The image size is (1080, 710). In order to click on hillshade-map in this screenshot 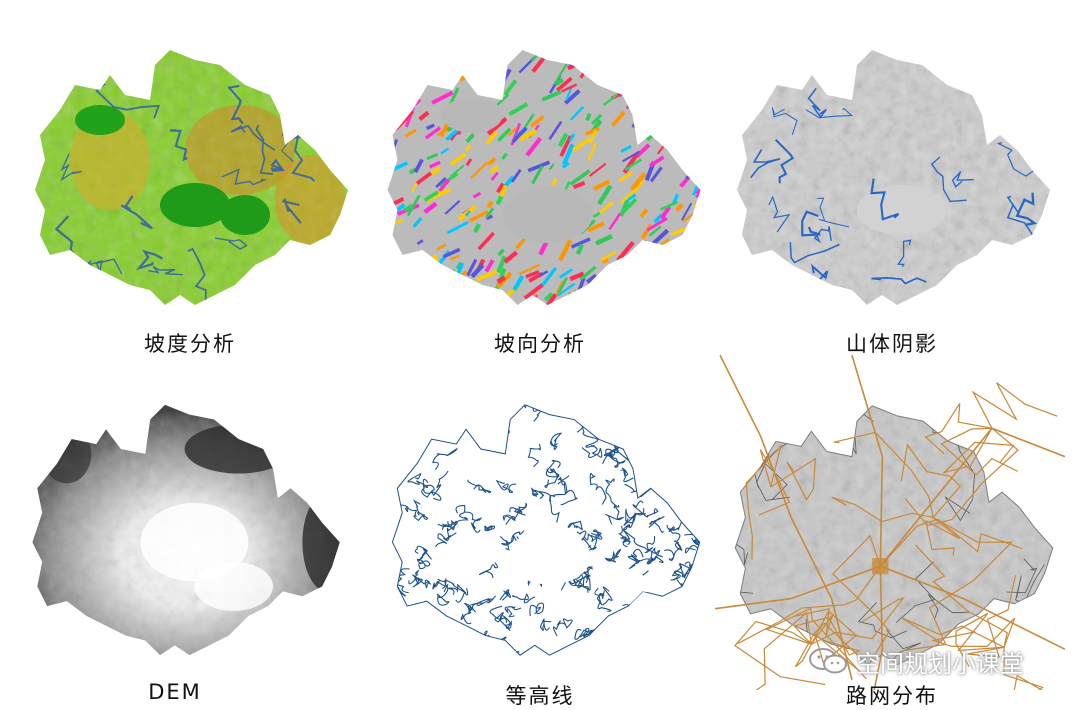, I will do `click(893, 177)`.